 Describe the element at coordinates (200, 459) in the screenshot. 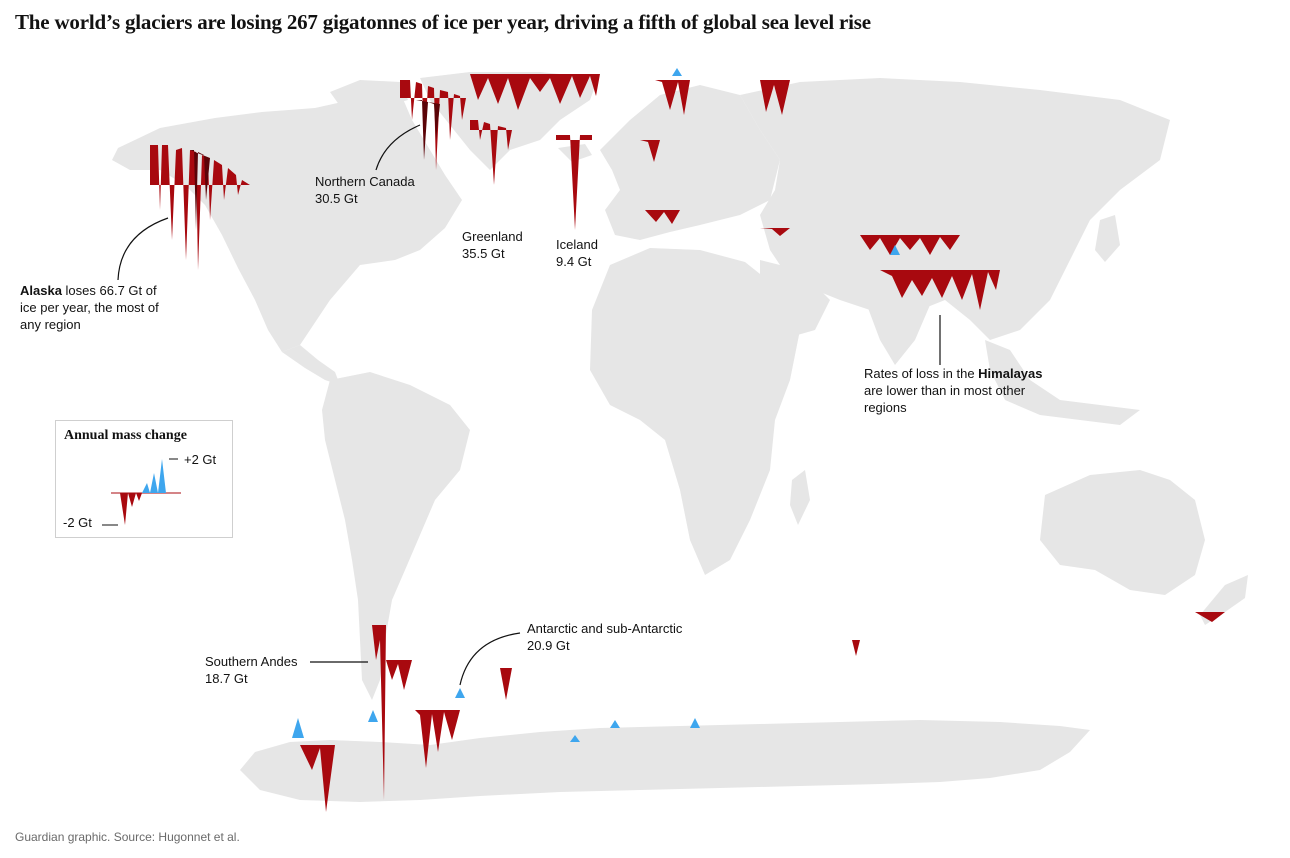

I see `legend-max-label: +2 Gt` at that location.